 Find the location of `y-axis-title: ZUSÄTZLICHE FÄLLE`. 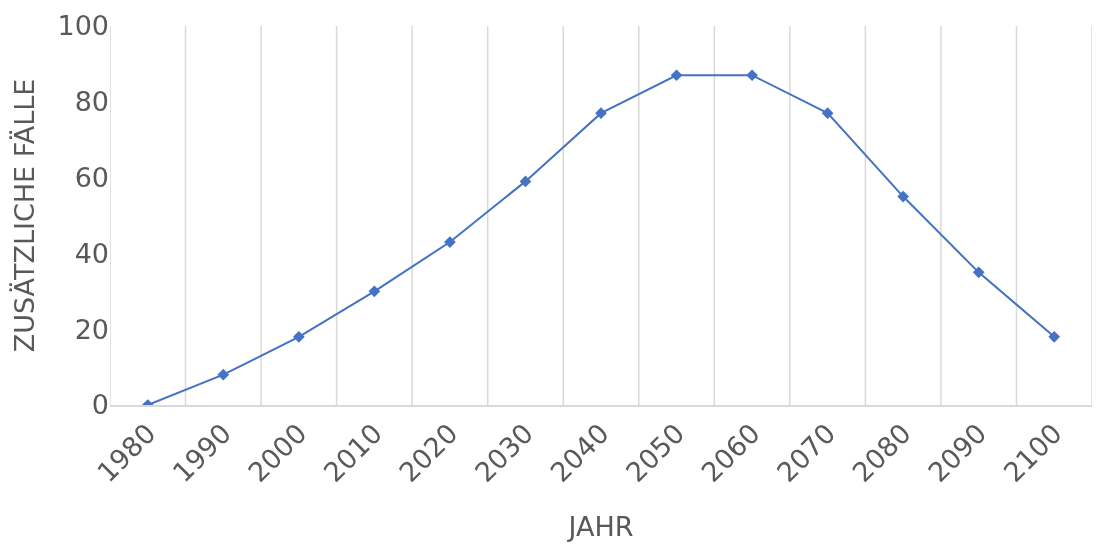

y-axis-title: ZUSÄTZLICHE FÄLLE is located at coordinates (24, 215).